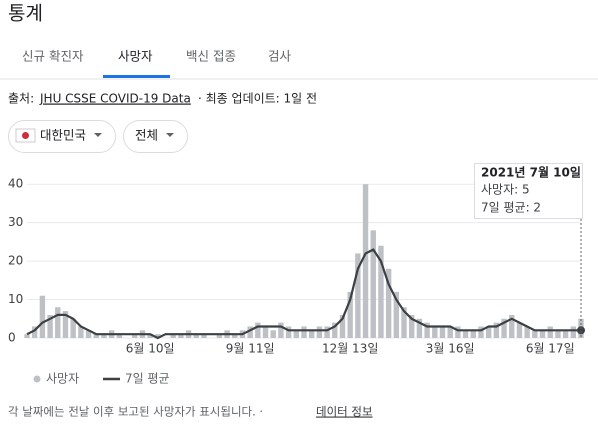 The image size is (598, 427). I want to click on footnote: 각 날짜에는 전날 이후 보고된 사망자가 표시됩니다. ·, so click(135, 412).